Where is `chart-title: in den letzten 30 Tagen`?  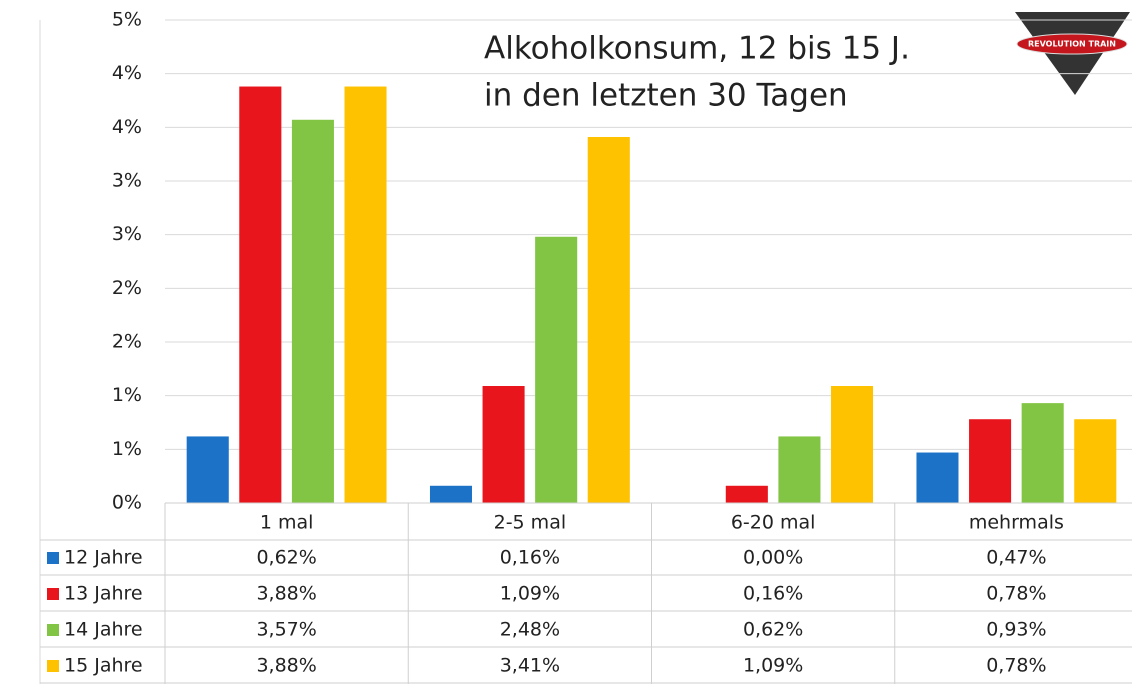 chart-title: in den letzten 30 Tagen is located at coordinates (666, 96).